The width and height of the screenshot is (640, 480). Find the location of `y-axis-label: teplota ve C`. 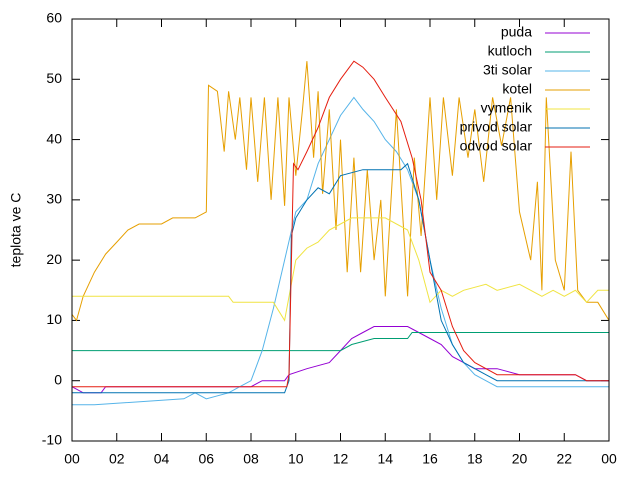

y-axis-label: teplota ve C is located at coordinates (16, 230).